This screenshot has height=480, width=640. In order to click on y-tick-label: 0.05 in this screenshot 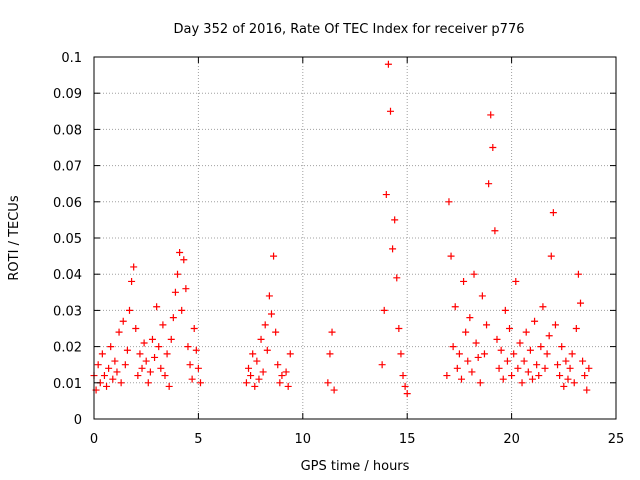, I will do `click(67, 239)`.